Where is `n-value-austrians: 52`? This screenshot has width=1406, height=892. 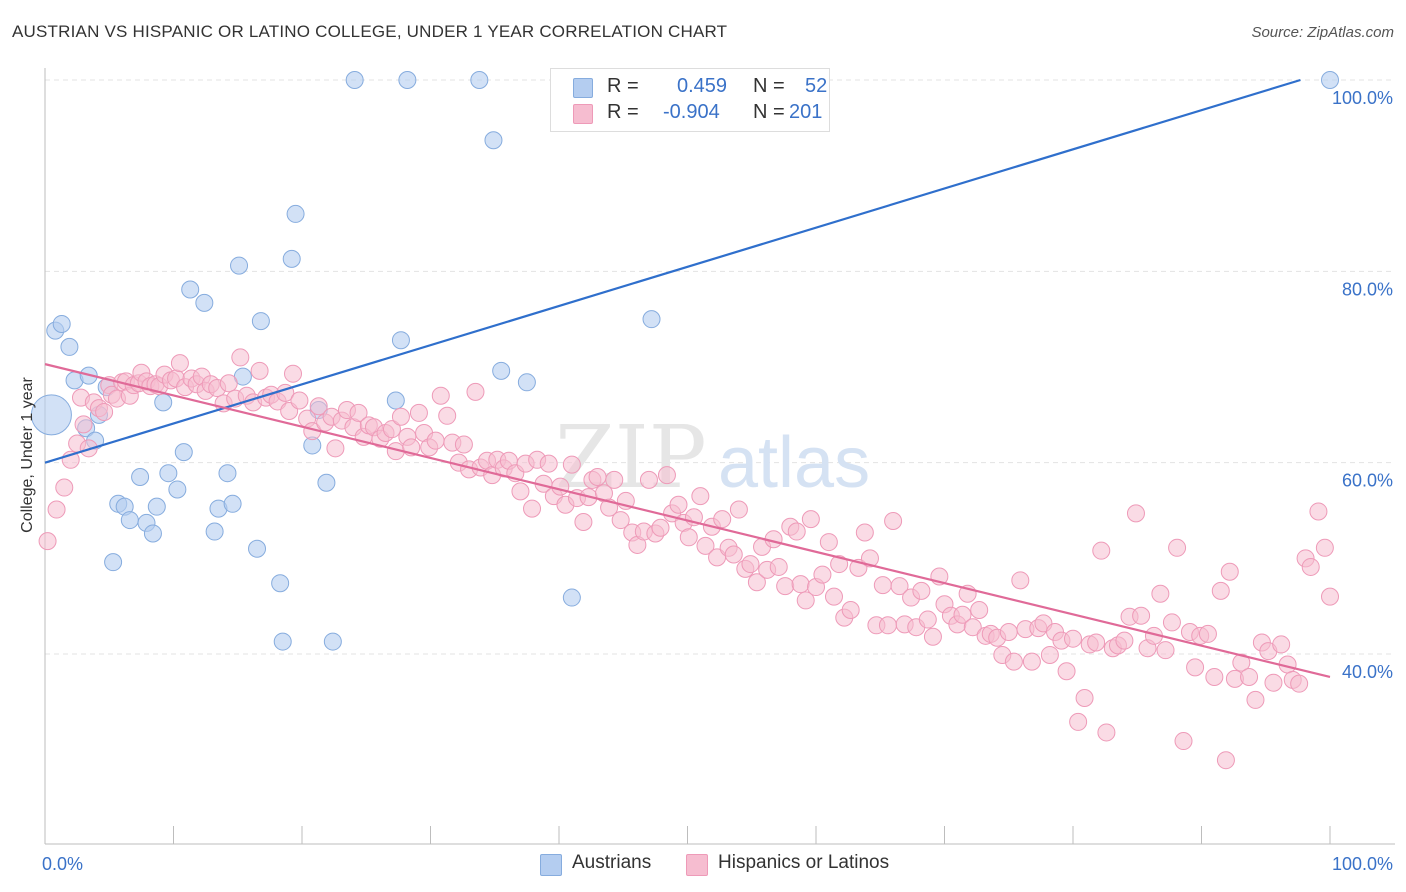 n-value-austrians: 52 is located at coordinates (816, 86).